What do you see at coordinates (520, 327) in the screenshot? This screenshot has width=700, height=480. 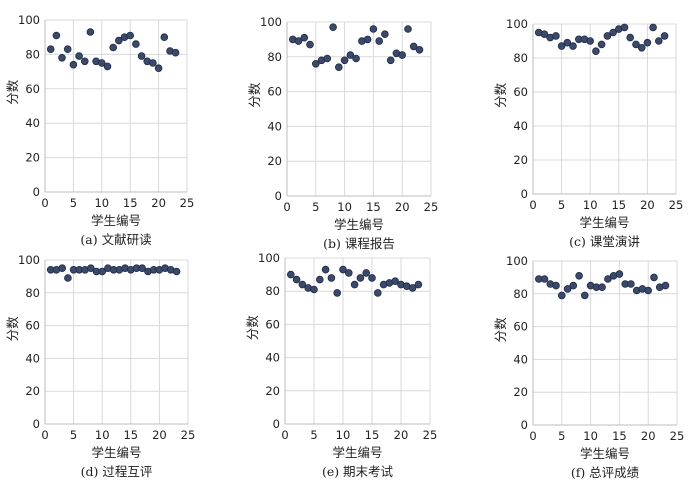 I see `y-tick-label: 60` at bounding box center [520, 327].